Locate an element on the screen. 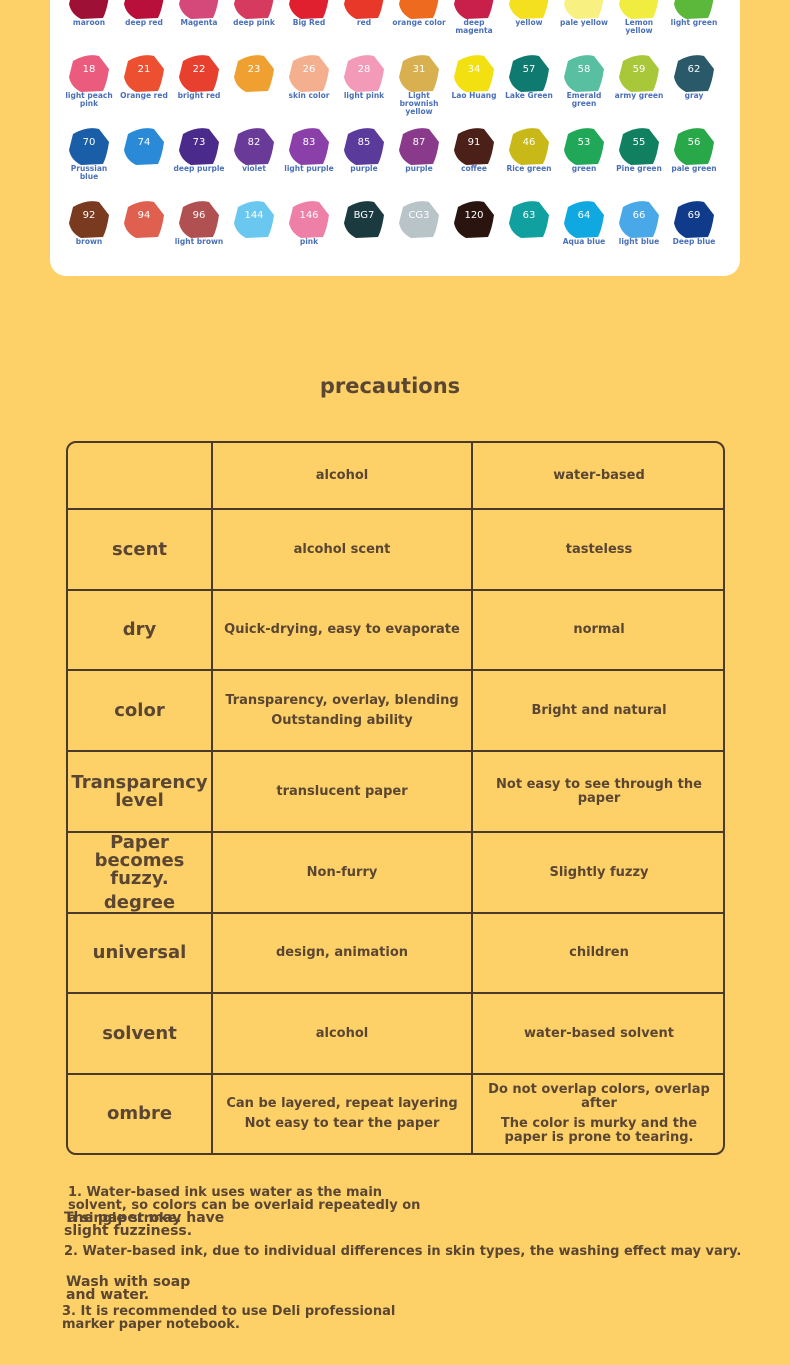 This screenshot has height=1365, width=790. swatch-number: 66 is located at coordinates (639, 215).